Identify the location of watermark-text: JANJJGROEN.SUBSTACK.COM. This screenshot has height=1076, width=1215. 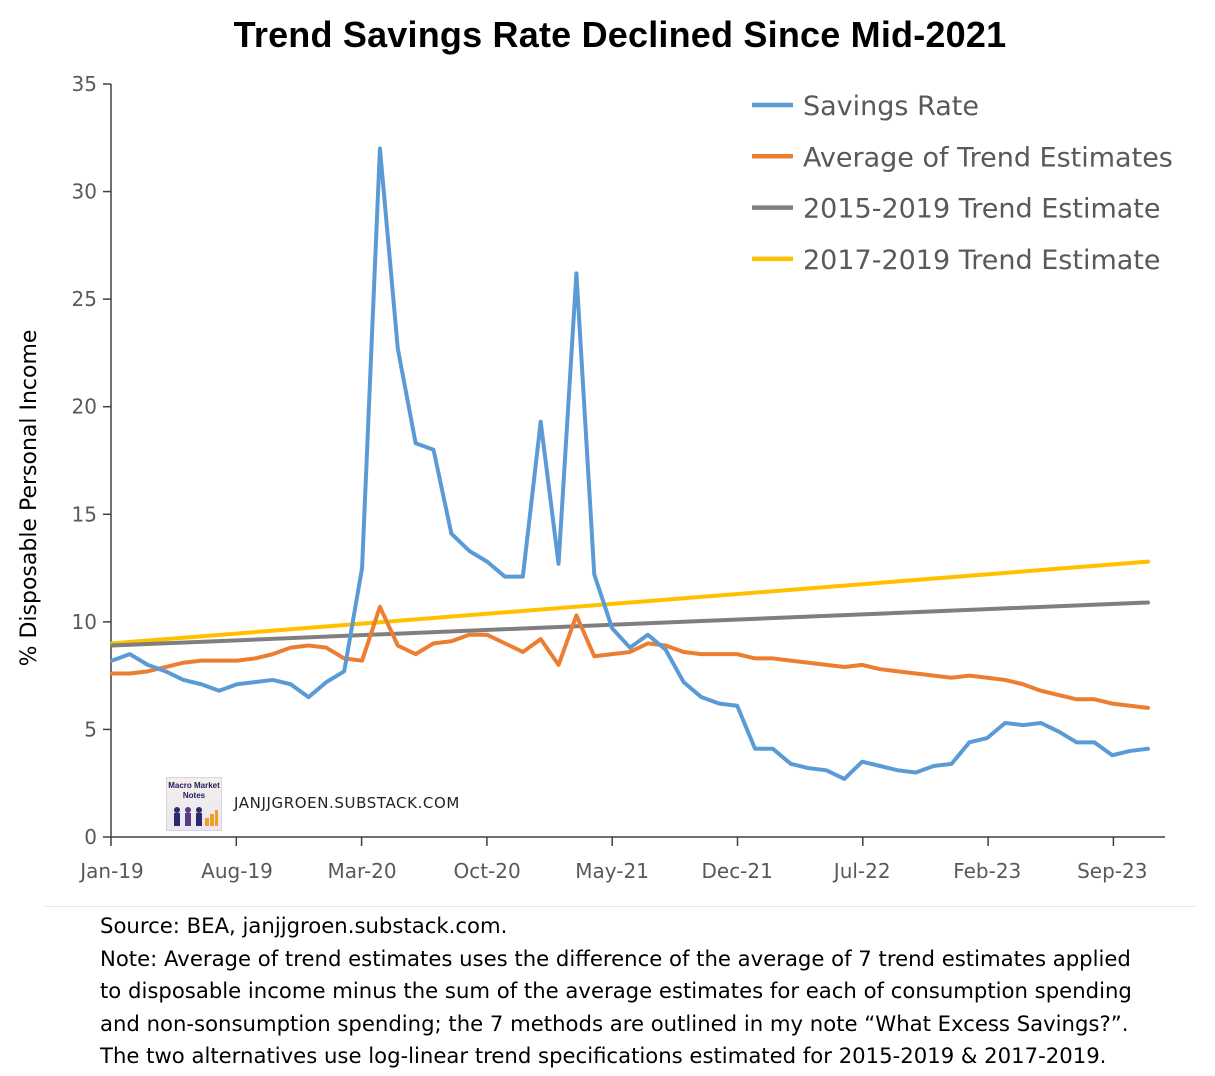
(347, 803).